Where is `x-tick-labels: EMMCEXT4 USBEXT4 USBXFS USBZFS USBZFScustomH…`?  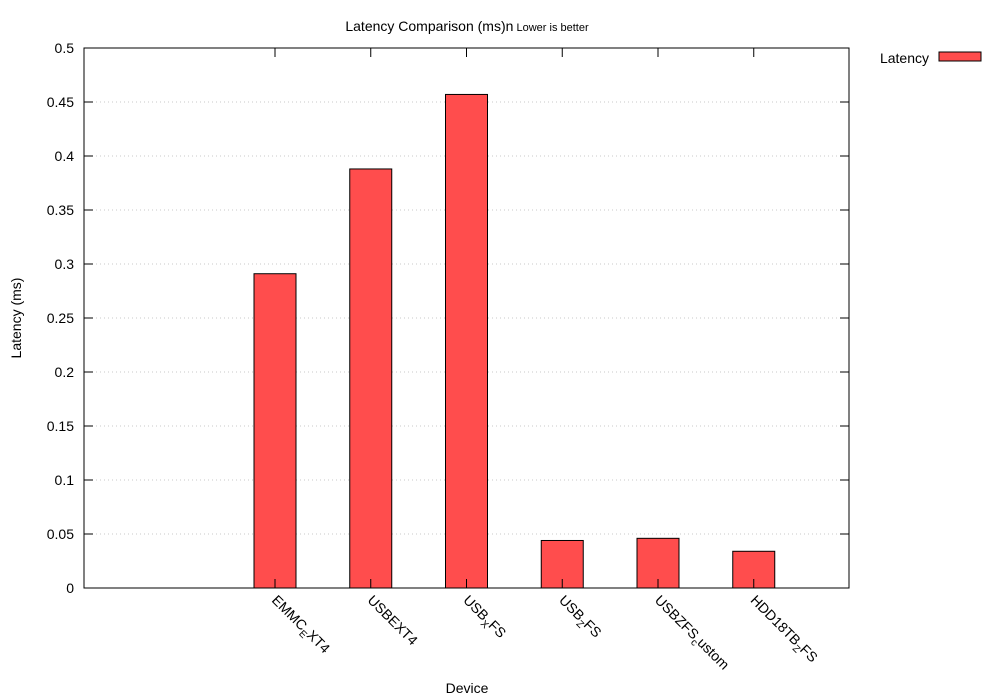 x-tick-labels: EMMCEXT4 USBEXT4 USBXFS USBZFS USBZFScustomH… is located at coordinates (543, 634).